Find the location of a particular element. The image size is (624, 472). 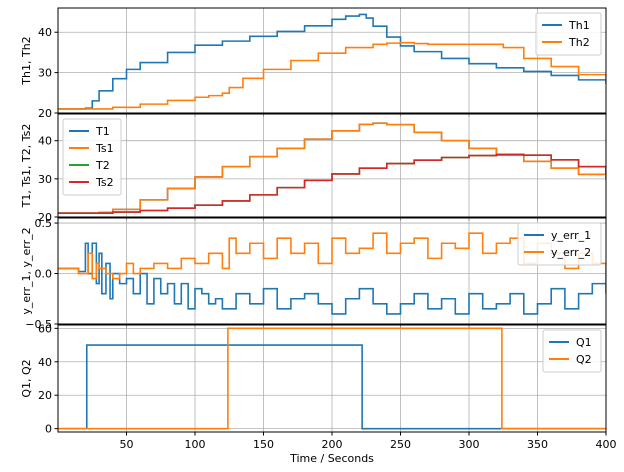

legend-label: Ts2 is located at coordinates (104, 182).